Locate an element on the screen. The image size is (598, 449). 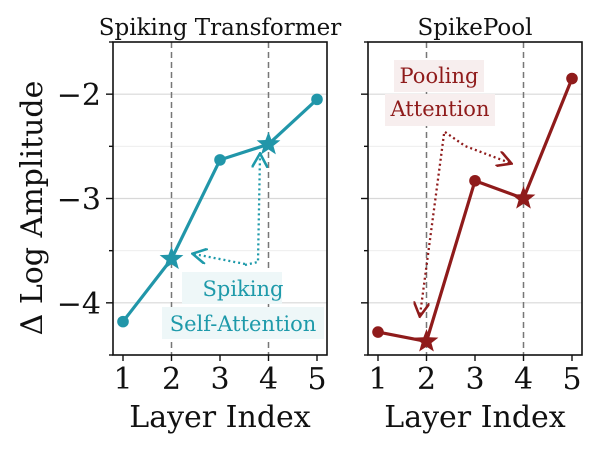
annotation: Spiking Self-Attention is located at coordinates (243, 245).